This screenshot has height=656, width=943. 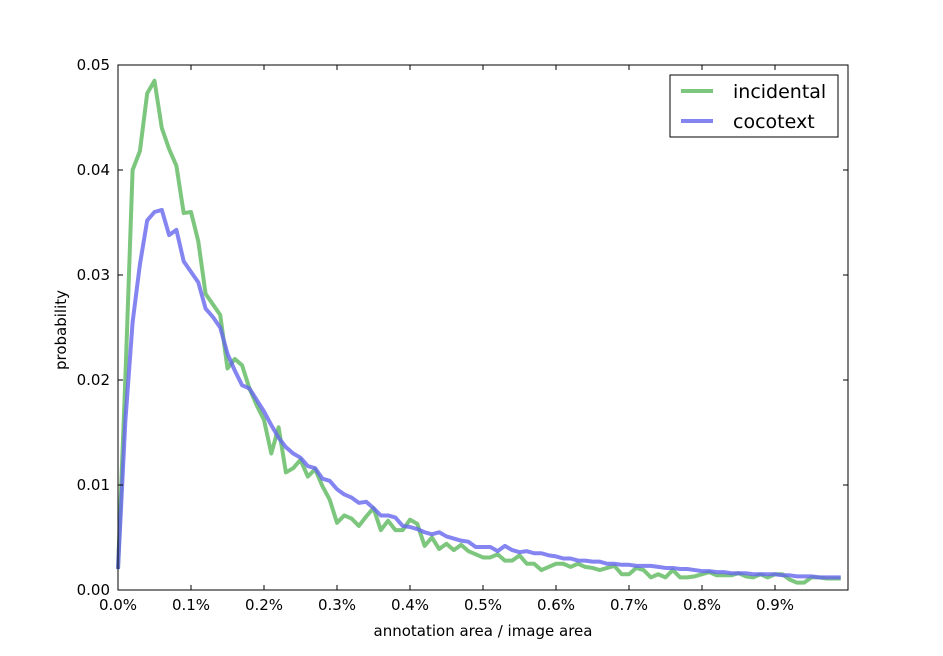 I want to click on y-tick-label: 0.01, so click(x=93, y=485).